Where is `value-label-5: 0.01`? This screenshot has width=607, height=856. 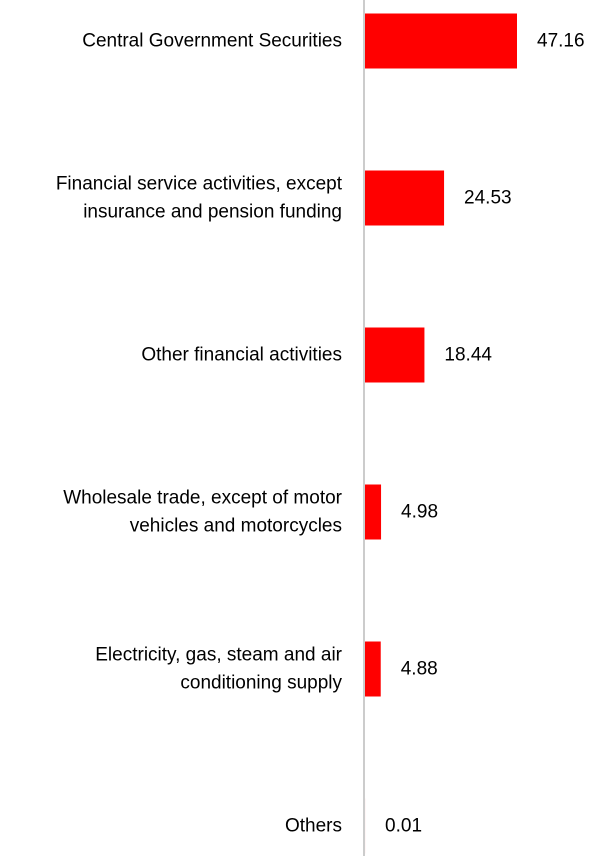 value-label-5: 0.01 is located at coordinates (403, 826).